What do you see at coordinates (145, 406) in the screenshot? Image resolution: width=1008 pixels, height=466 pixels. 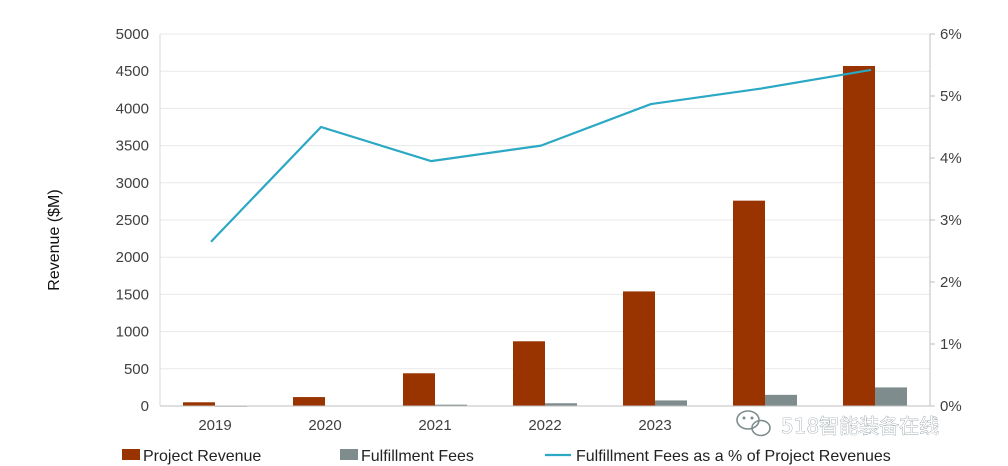 I see `y-tick-label: 0` at bounding box center [145, 406].